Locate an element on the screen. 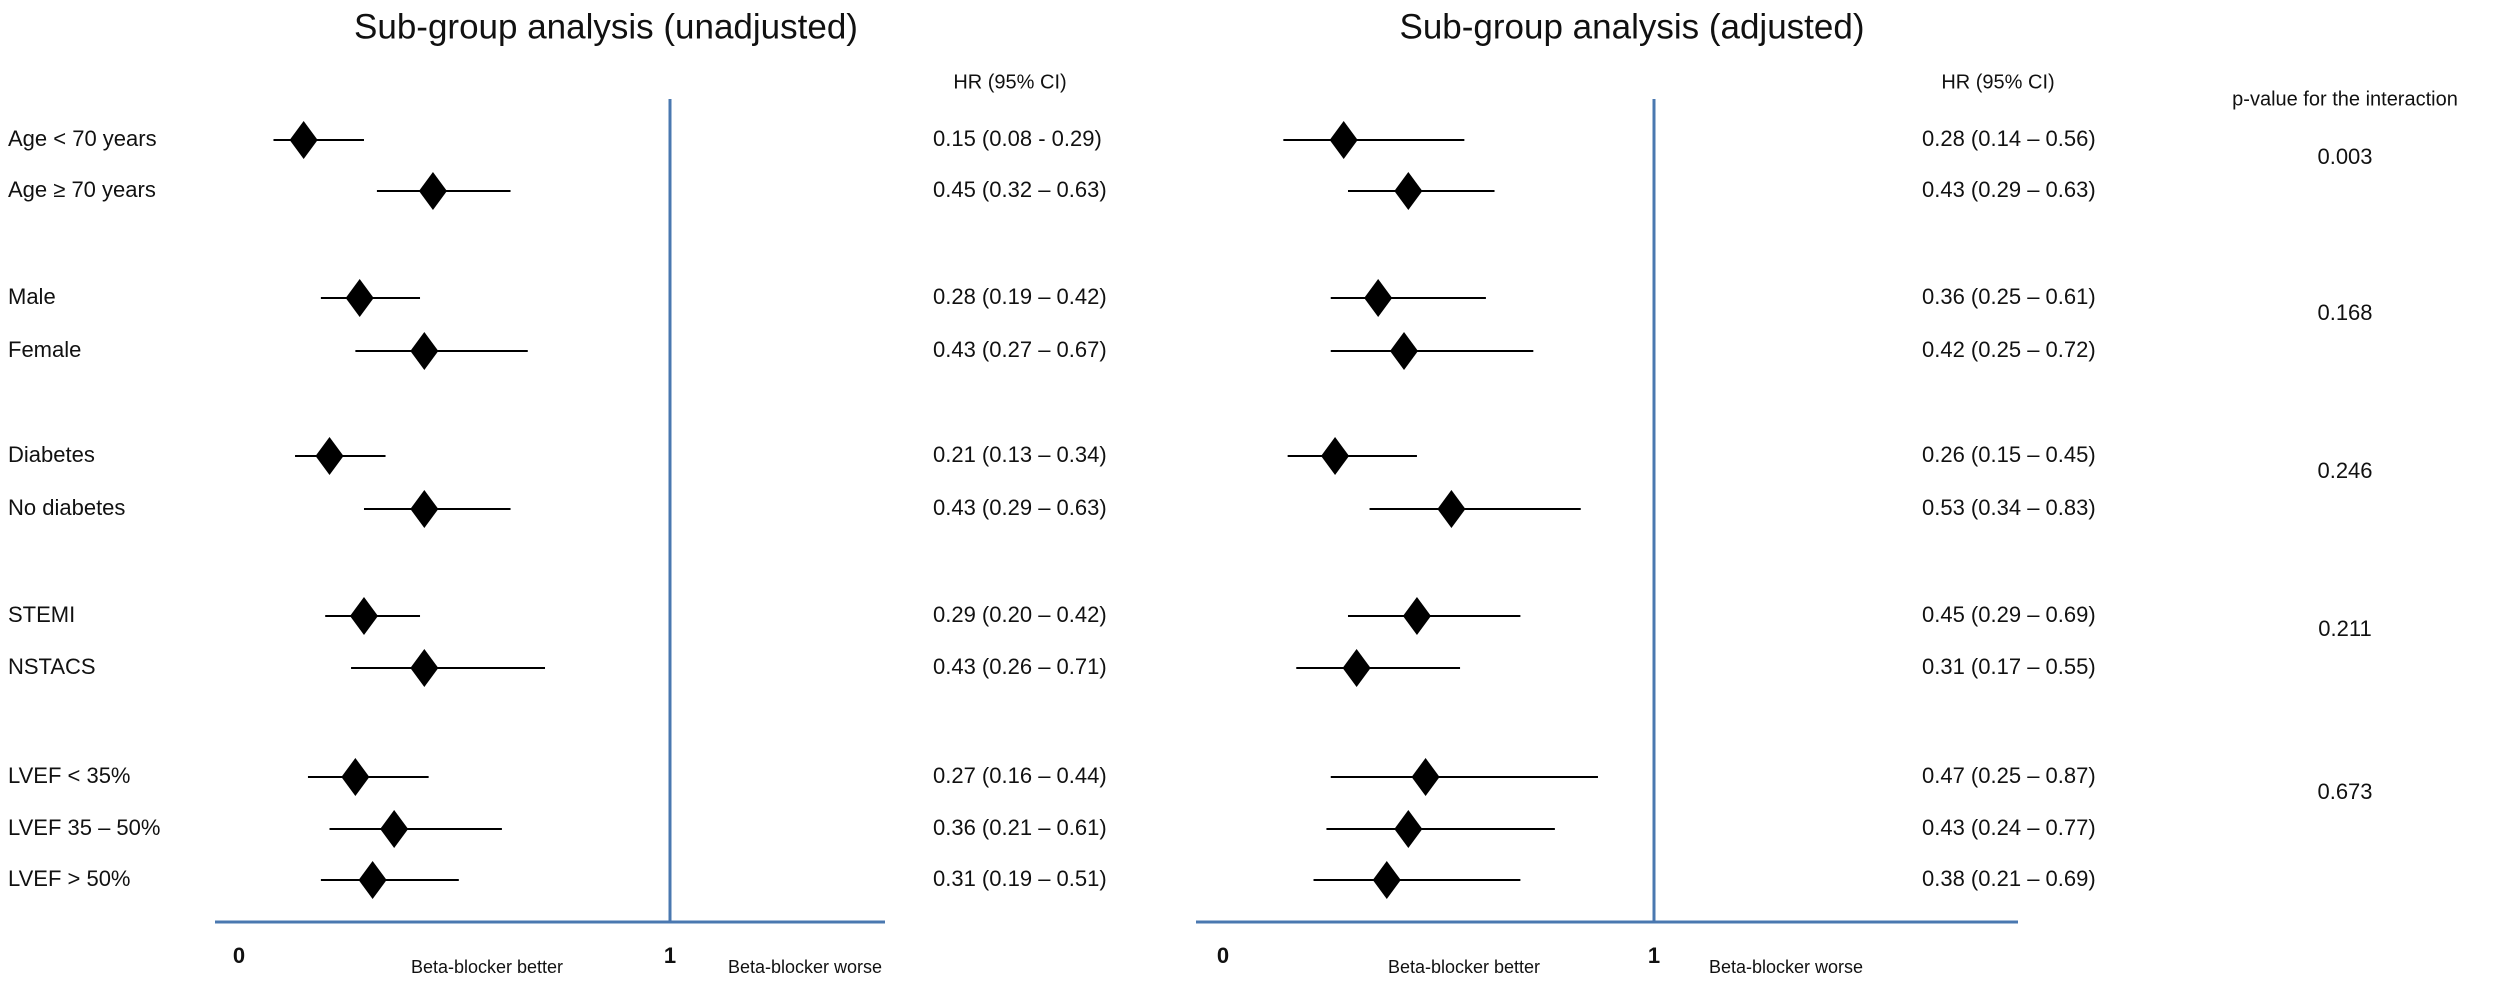 Image resolution: width=2500 pixels, height=981 pixels. hr-label: 0.38 (0.21 – 0.69) is located at coordinates (2009, 878).